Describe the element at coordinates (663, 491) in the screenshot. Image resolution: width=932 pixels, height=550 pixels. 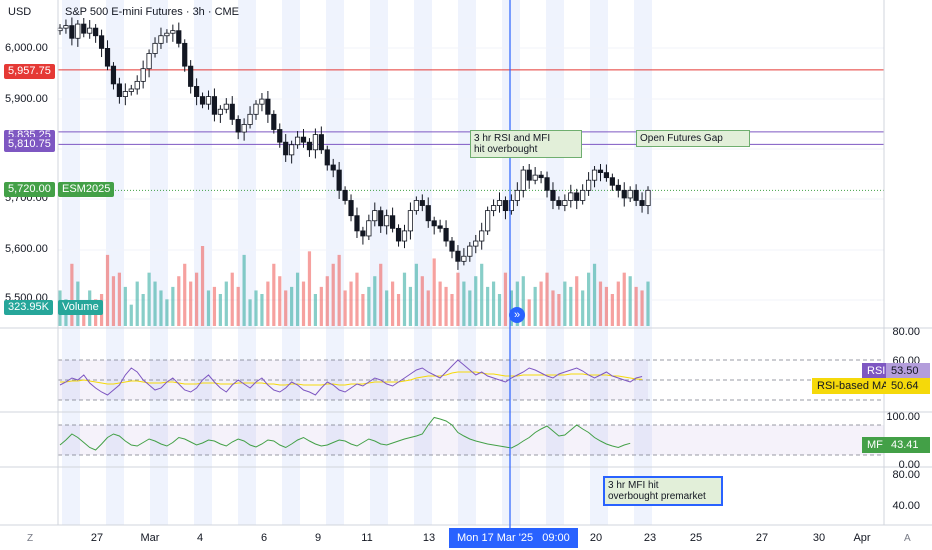
I see `mfi-premarket-annotation: 3 hr MFI hit overbought premarket` at that location.